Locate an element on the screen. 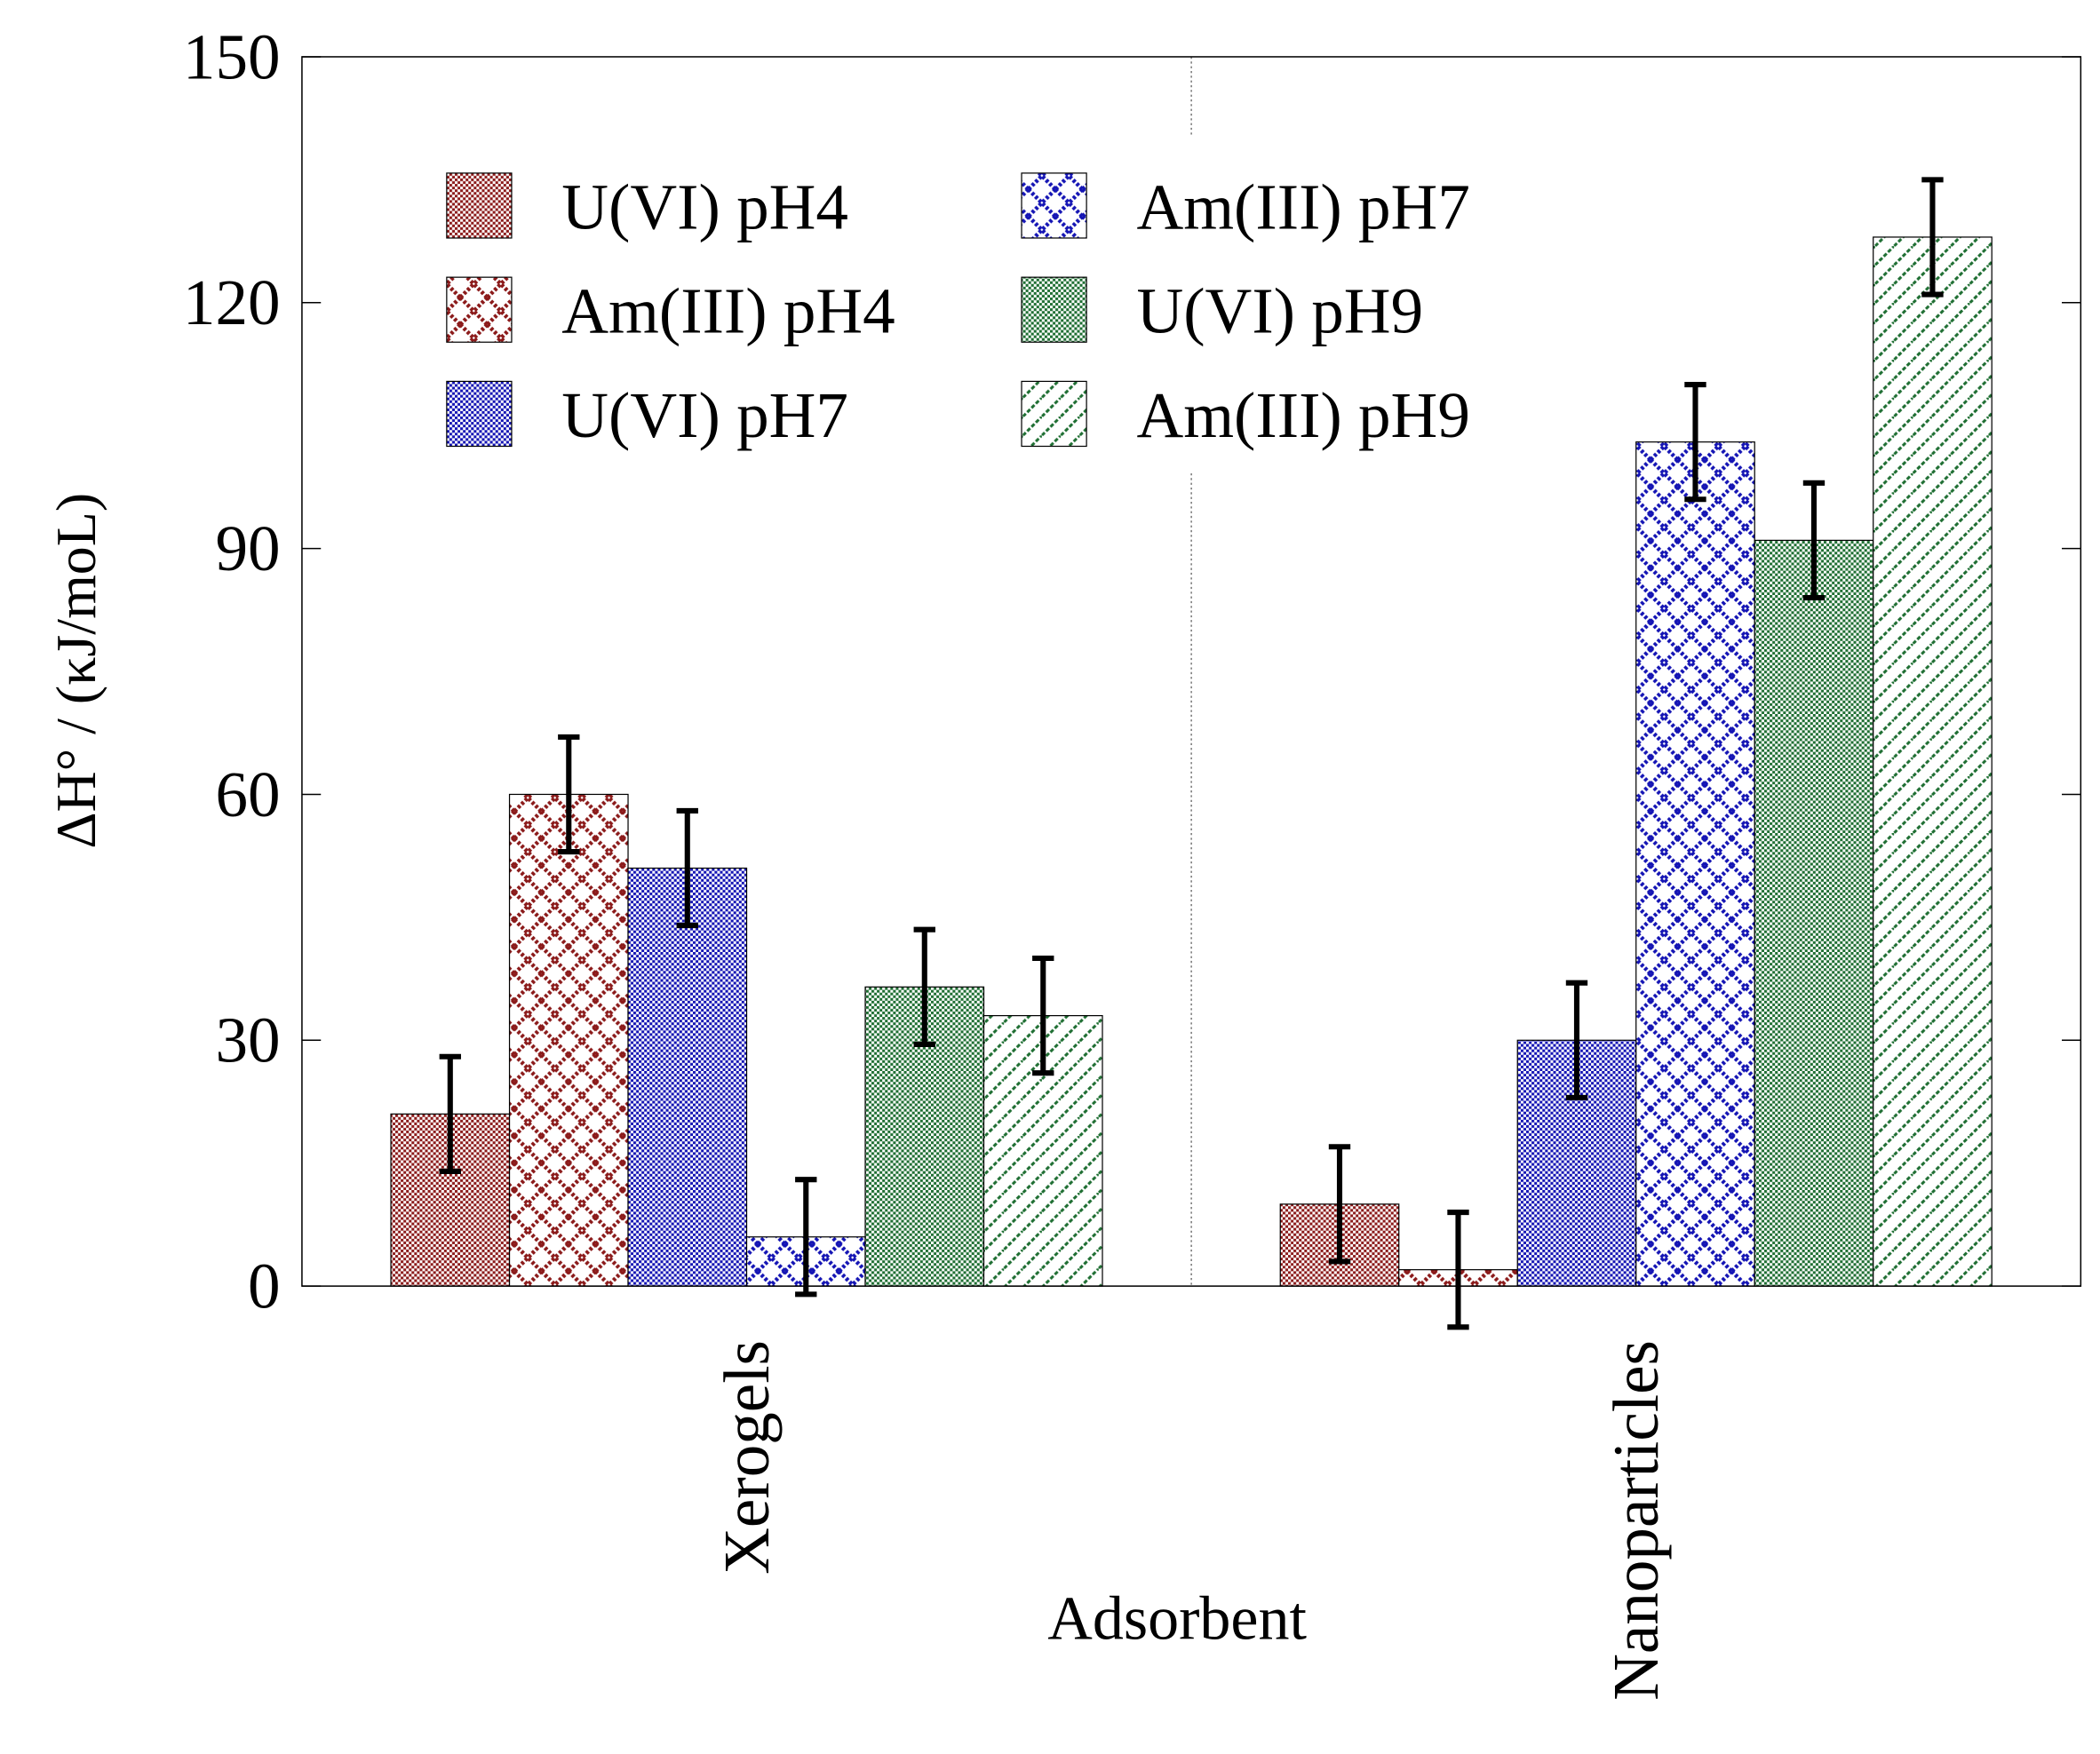 The width and height of the screenshot is (2100, 1754). y-tick-label: 60 is located at coordinates (247, 794).